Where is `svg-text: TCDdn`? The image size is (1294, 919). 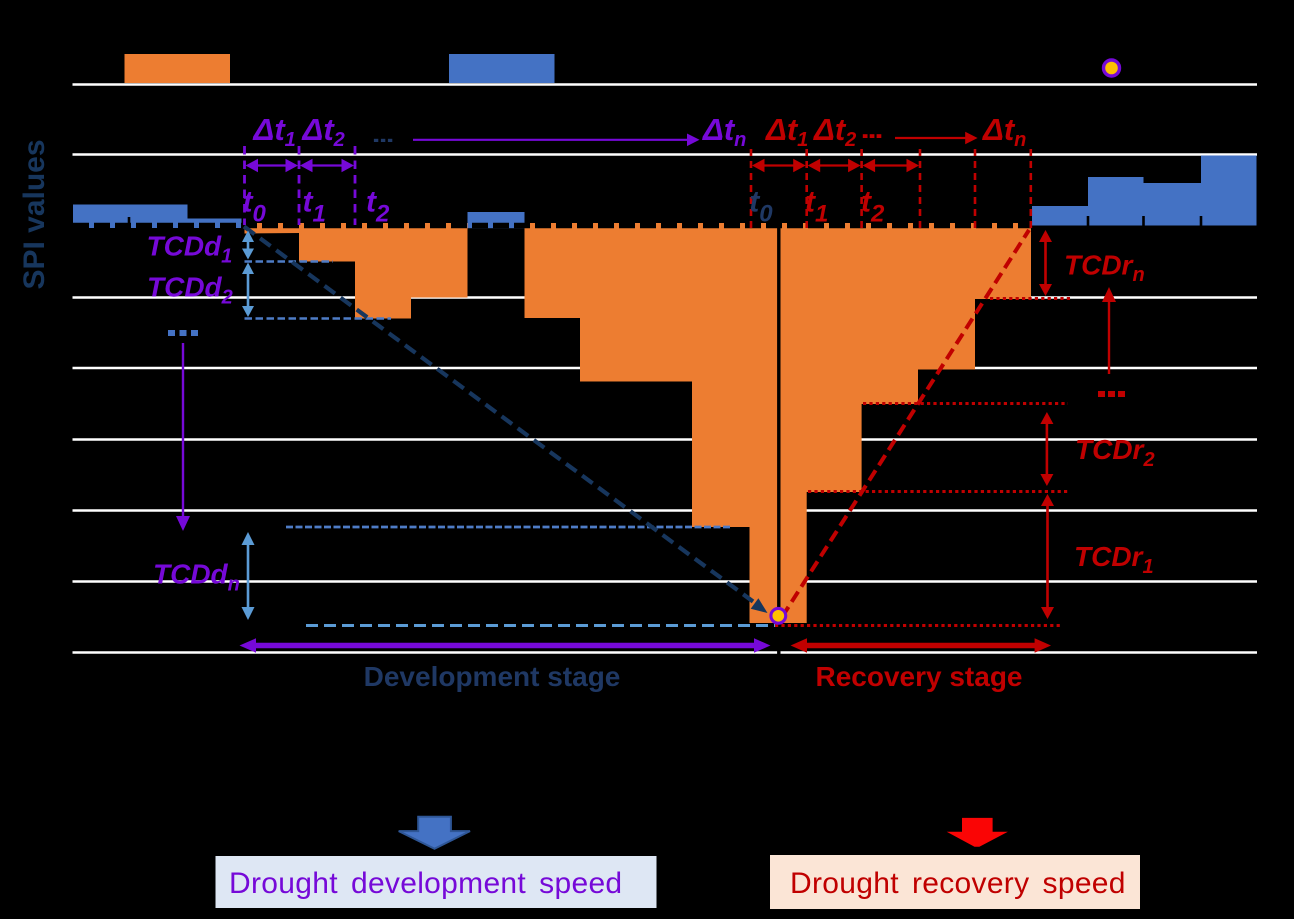 svg-text: TCDdn is located at coordinates (196, 577).